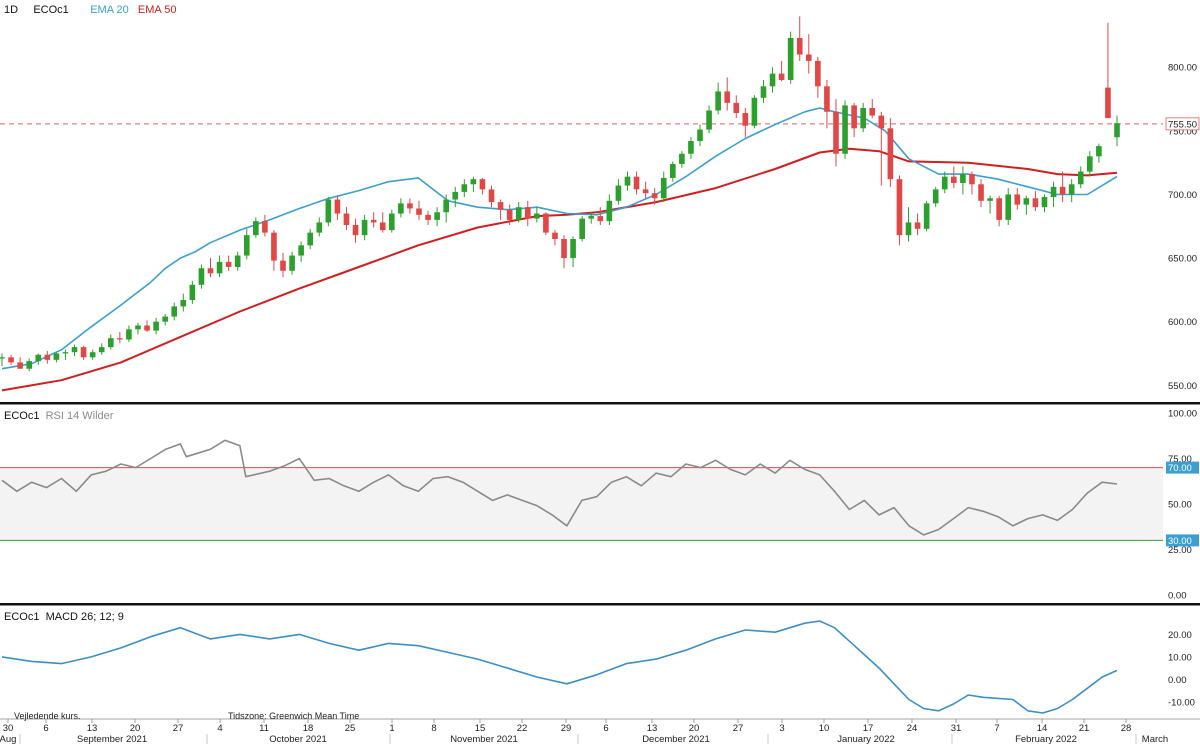  What do you see at coordinates (109, 10) in the screenshot?
I see `ema20-legend: EMA 20` at bounding box center [109, 10].